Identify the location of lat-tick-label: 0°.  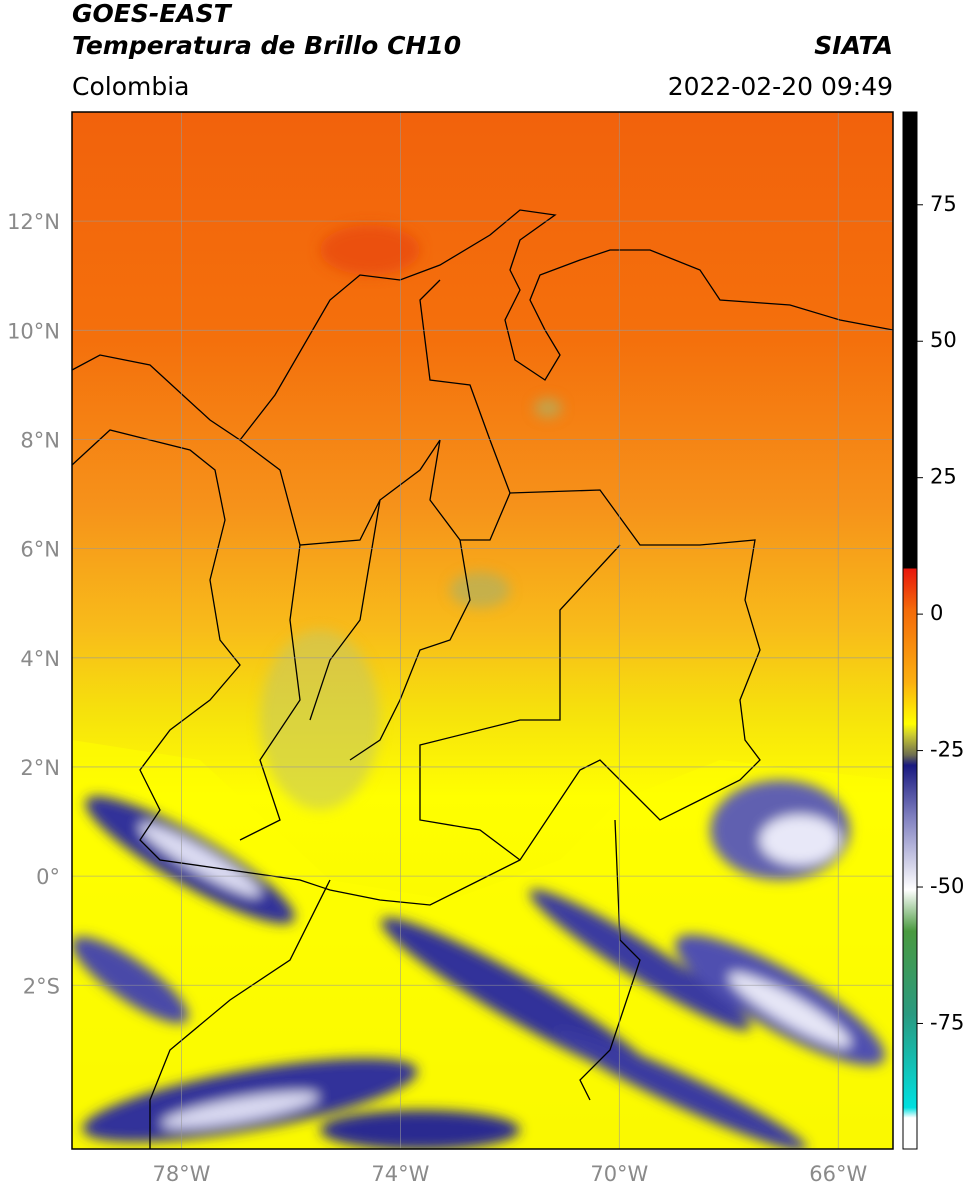
(48, 877).